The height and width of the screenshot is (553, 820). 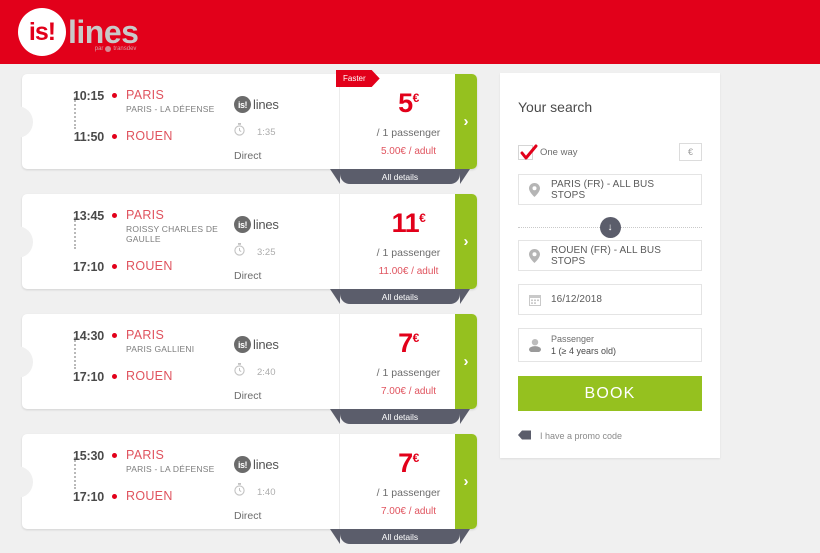 What do you see at coordinates (148, 215) in the screenshot?
I see `departure-line: 13:45 PARIS` at bounding box center [148, 215].